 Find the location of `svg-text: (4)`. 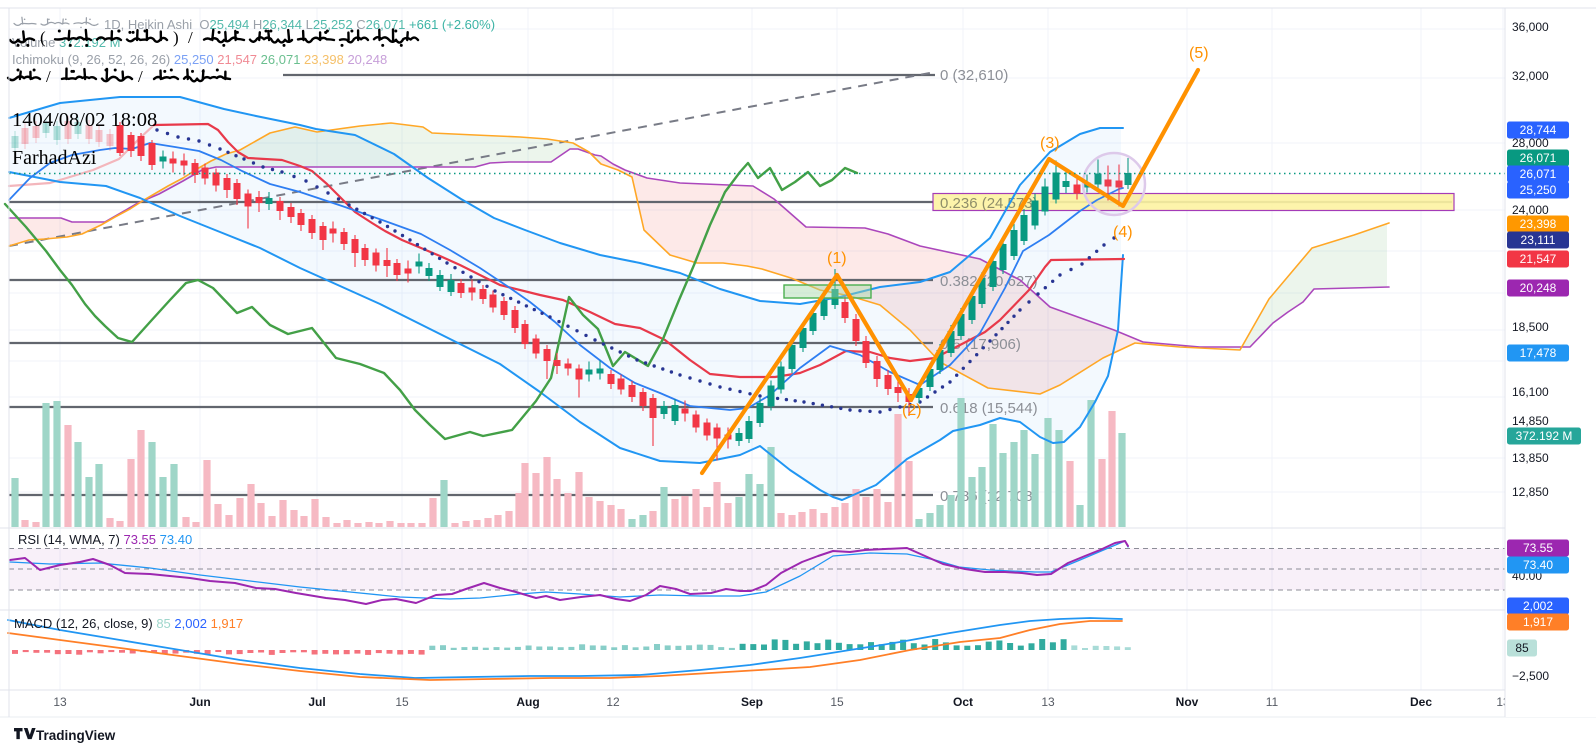

svg-text: (4) is located at coordinates (1123, 232).